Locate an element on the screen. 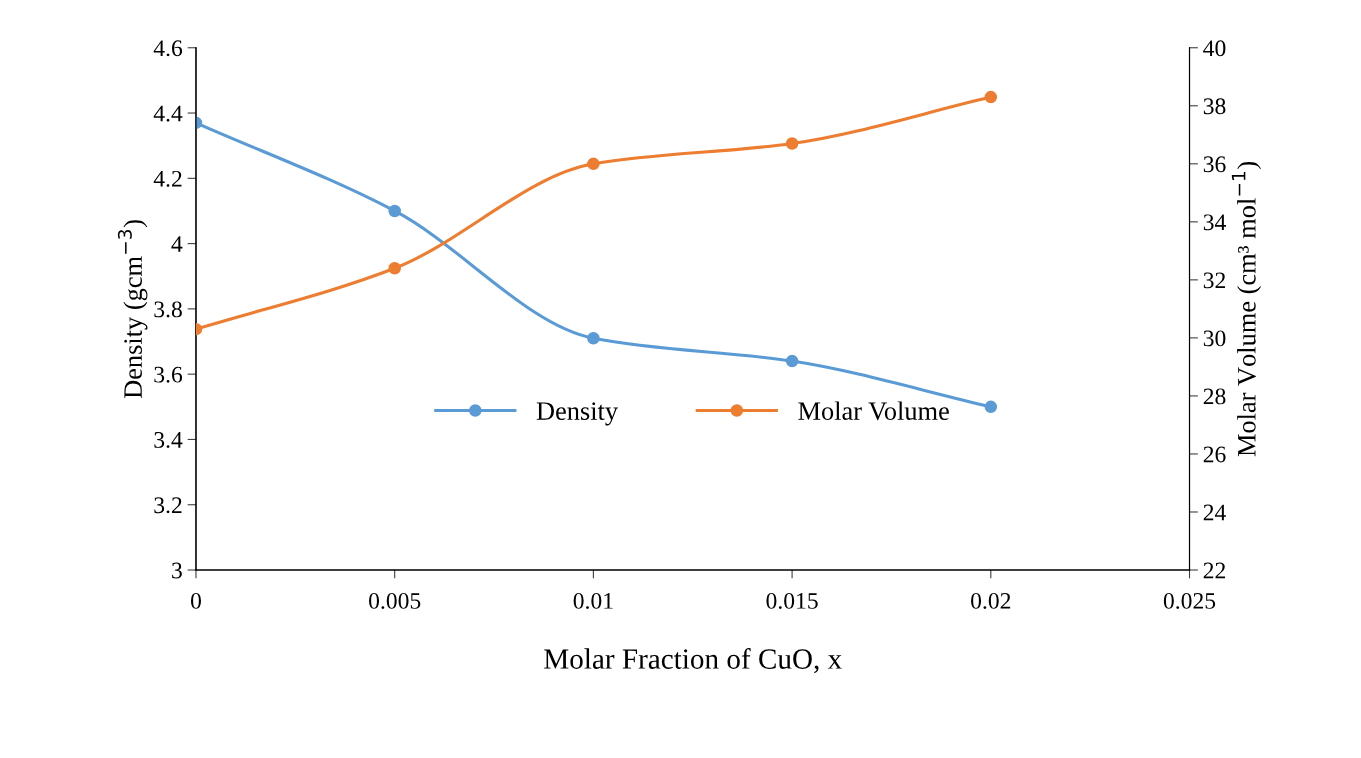 The image size is (1361, 758). x-tick-label: 0 is located at coordinates (195, 600).